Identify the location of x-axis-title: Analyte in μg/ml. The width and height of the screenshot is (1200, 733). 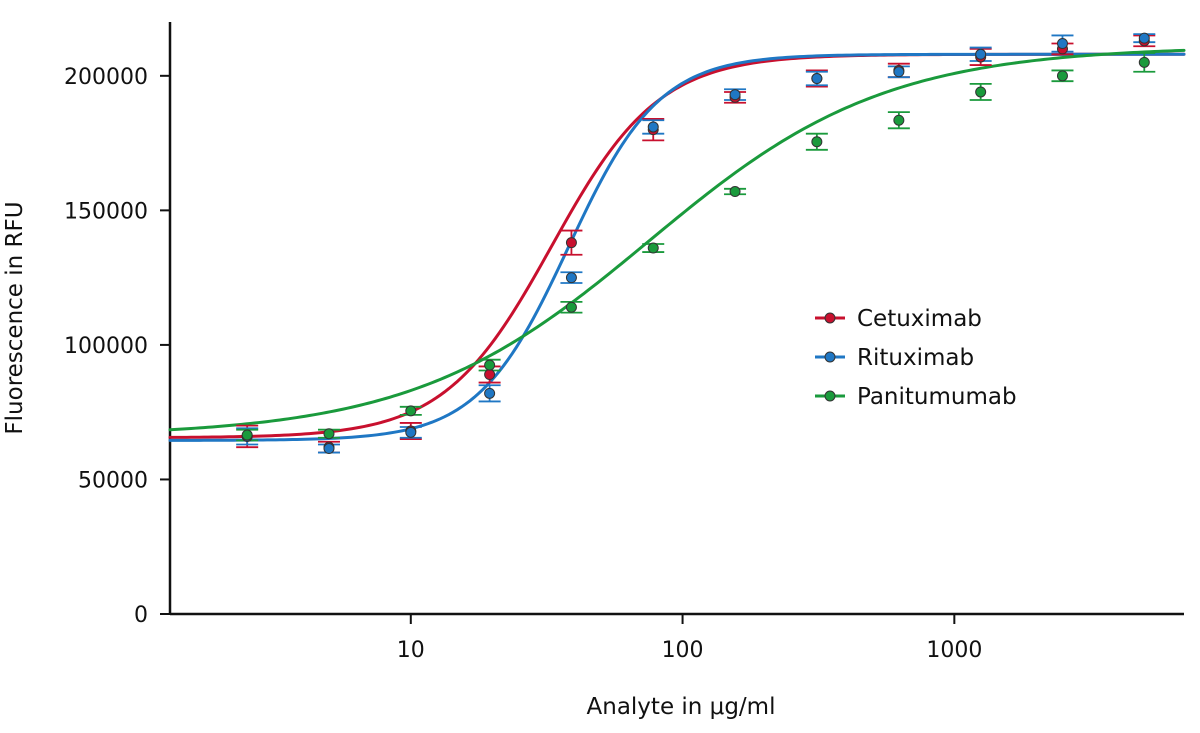
(681, 707).